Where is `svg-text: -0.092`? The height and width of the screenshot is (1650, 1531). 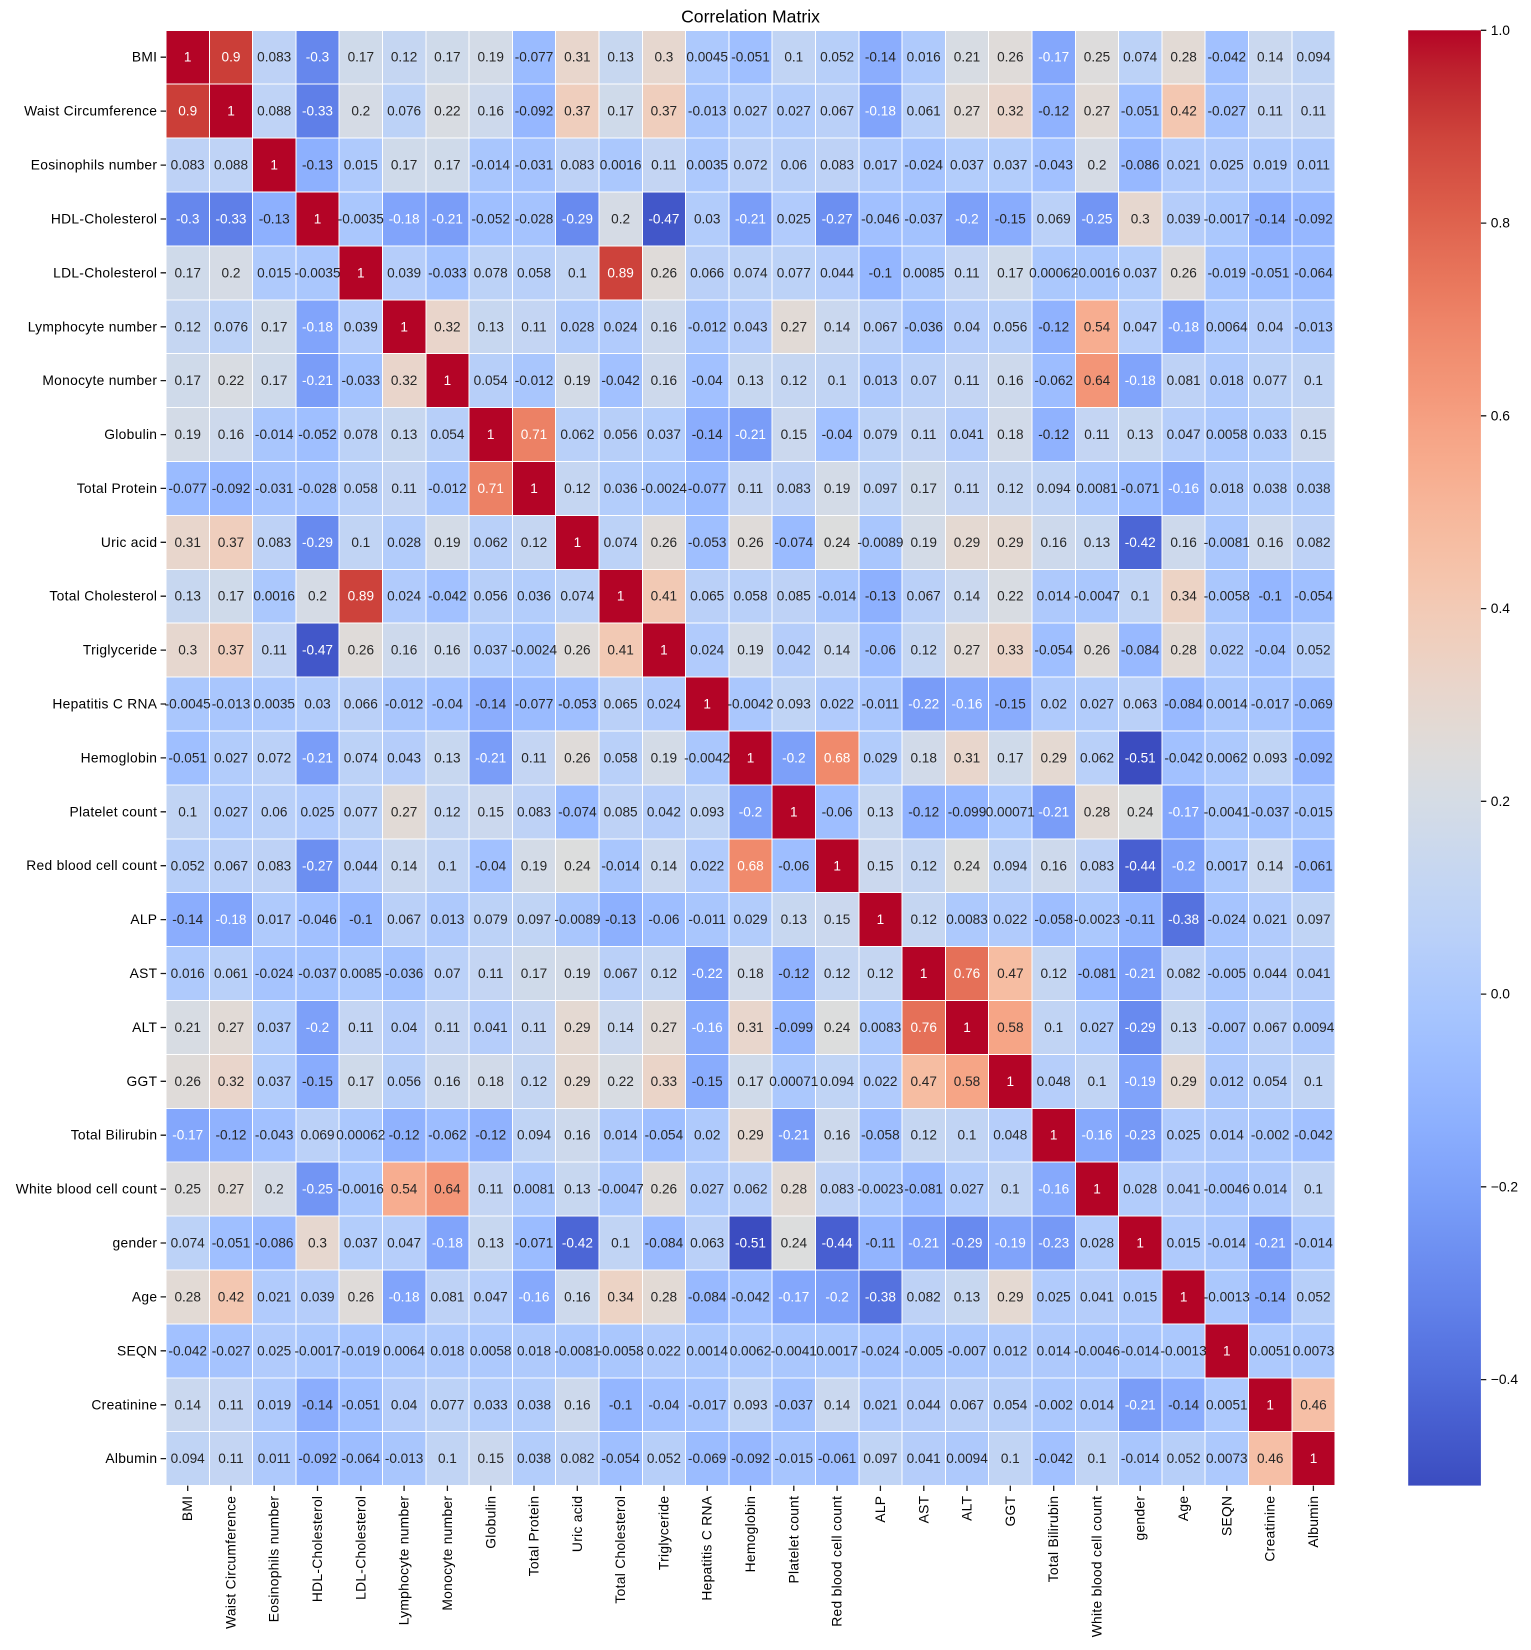
svg-text: -0.092 is located at coordinates (317, 1458).